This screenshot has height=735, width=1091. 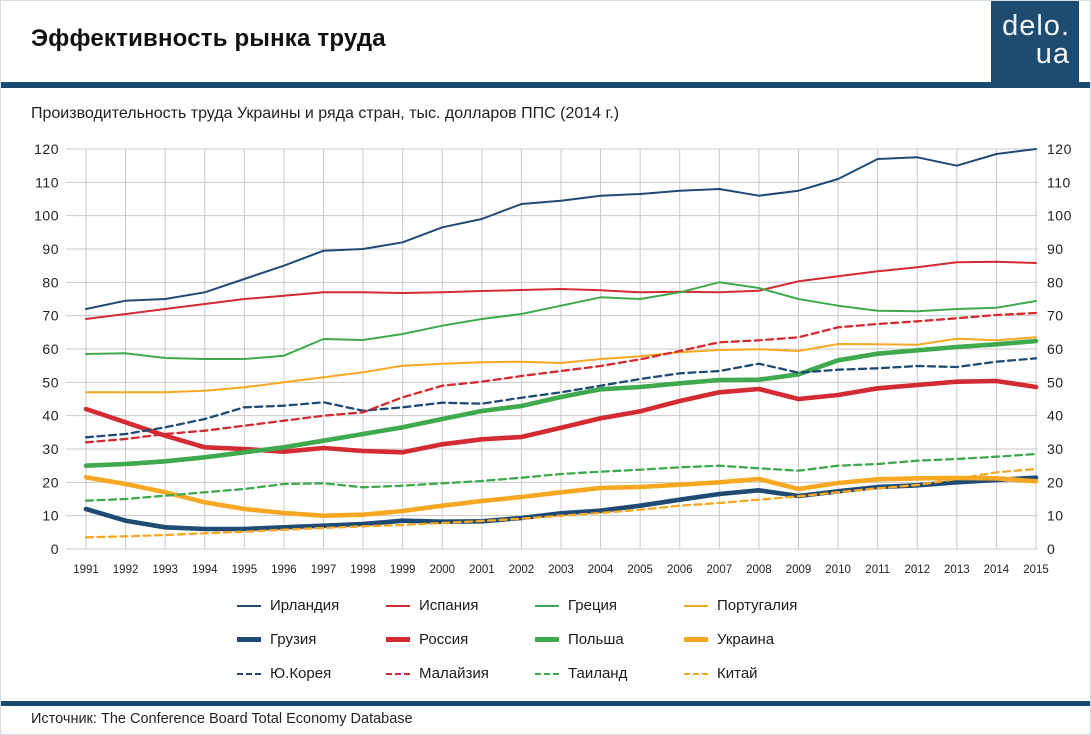 I want to click on y-axis-label-left: 20, so click(x=50, y=482).